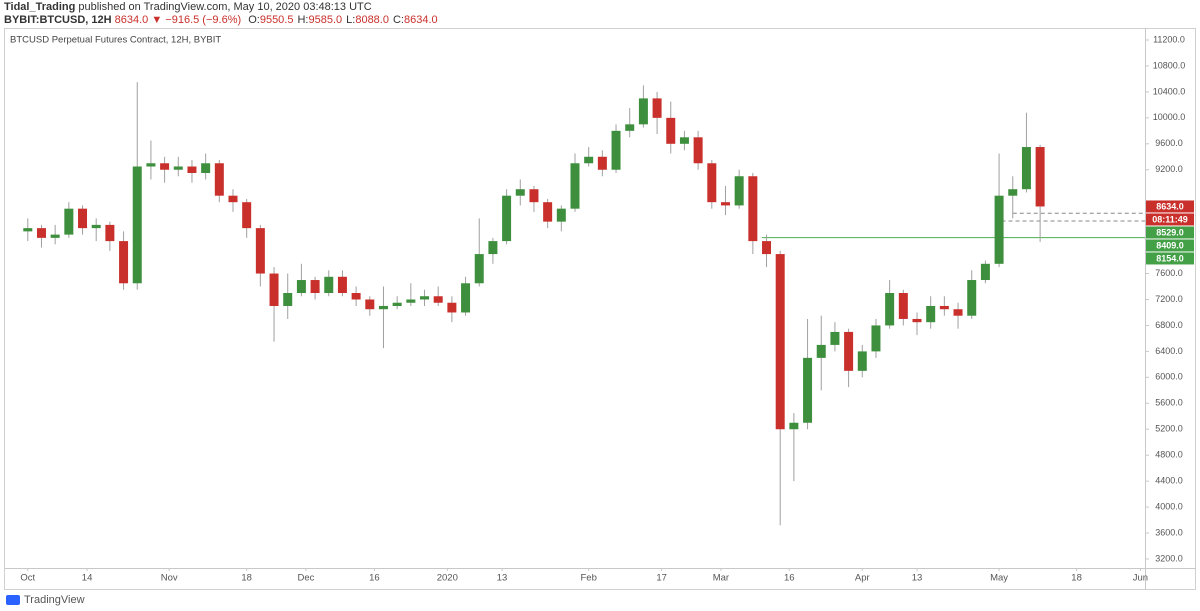 This screenshot has width=1200, height=611. Describe the element at coordinates (13, 600) in the screenshot. I see `logo` at that location.